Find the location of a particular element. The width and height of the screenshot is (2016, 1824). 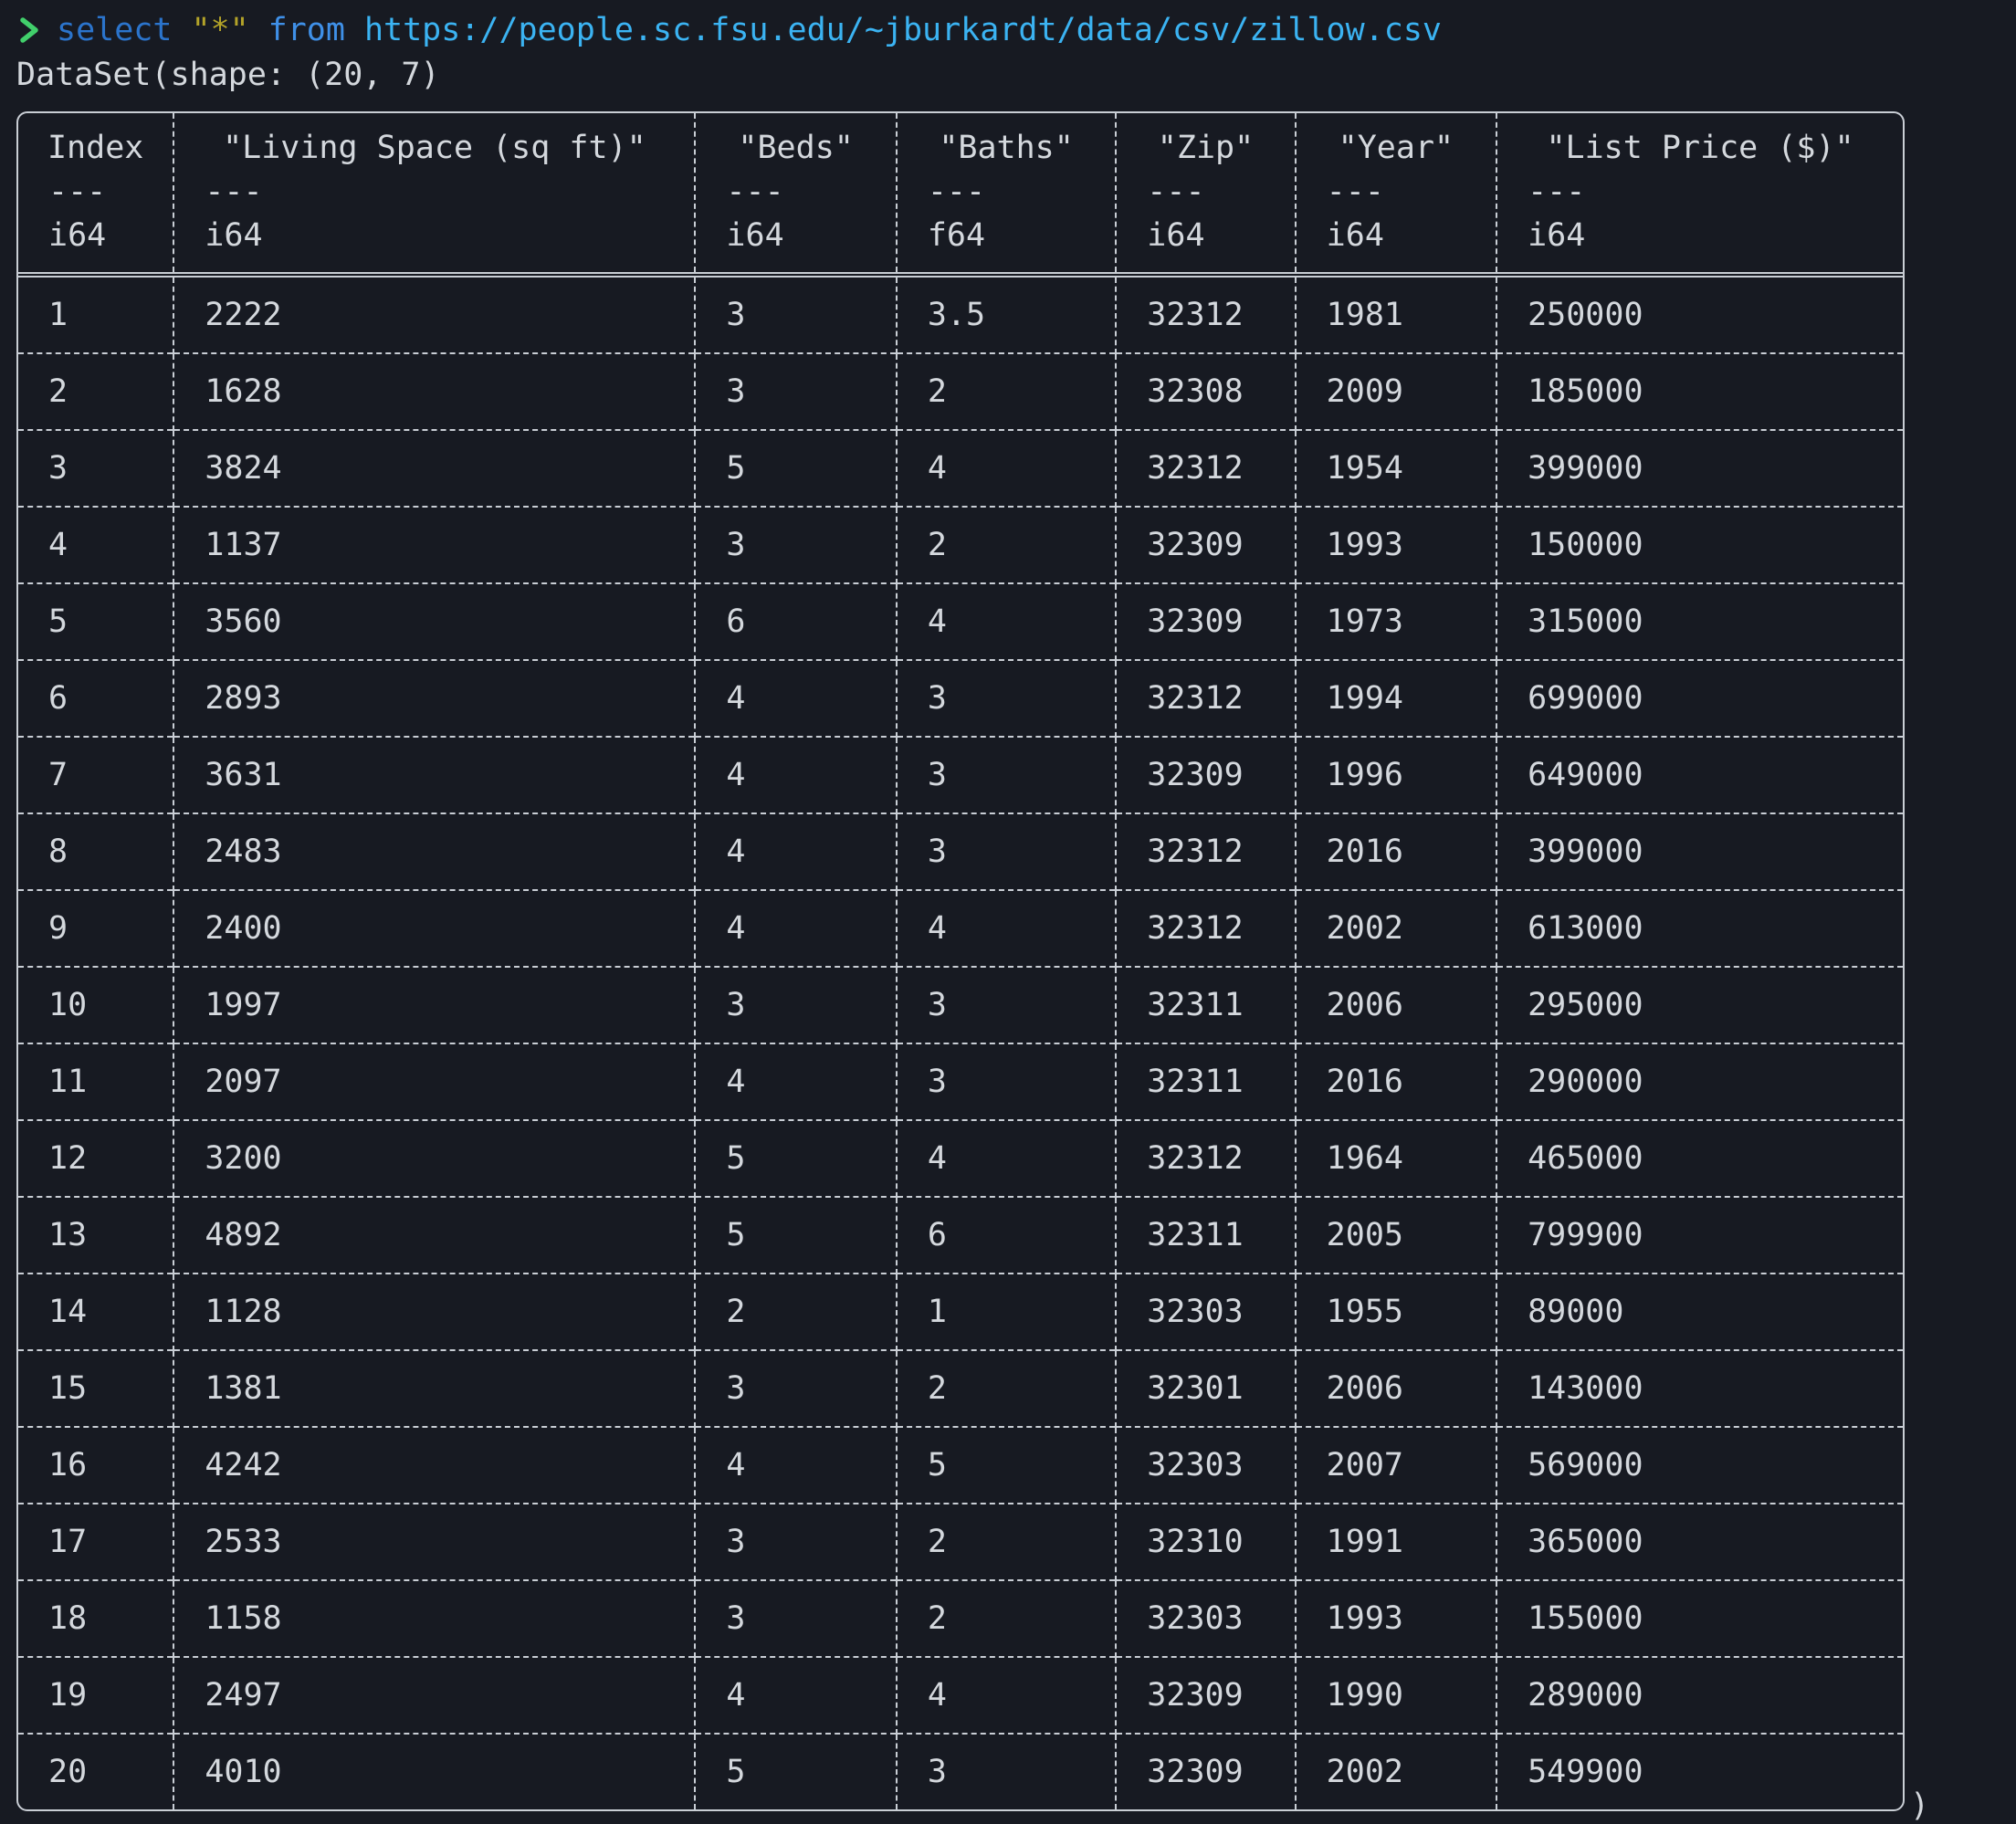

table-cell: 1137 is located at coordinates (434, 544).